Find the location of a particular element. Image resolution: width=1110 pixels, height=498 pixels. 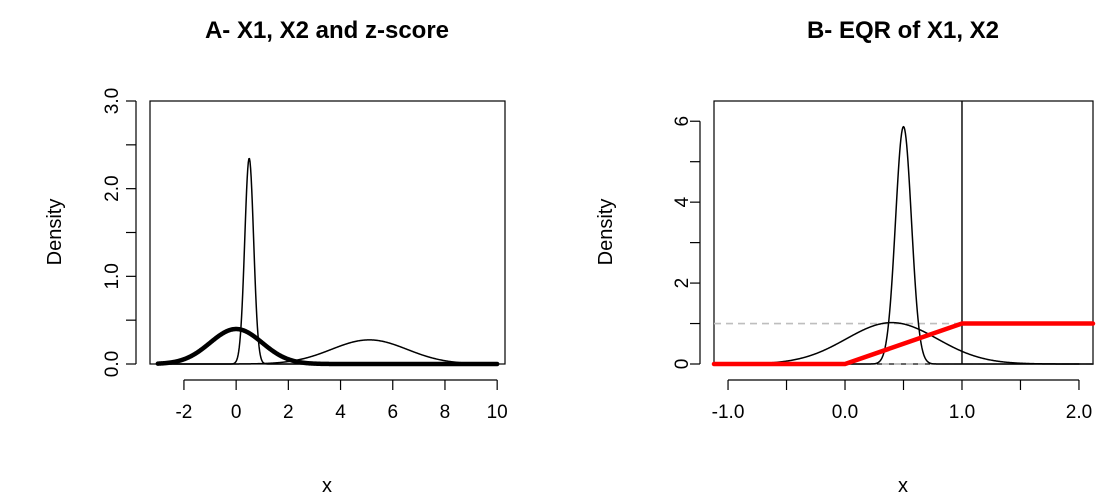

panel-b-x-tick-label-4: 1.0 is located at coordinates (962, 412).